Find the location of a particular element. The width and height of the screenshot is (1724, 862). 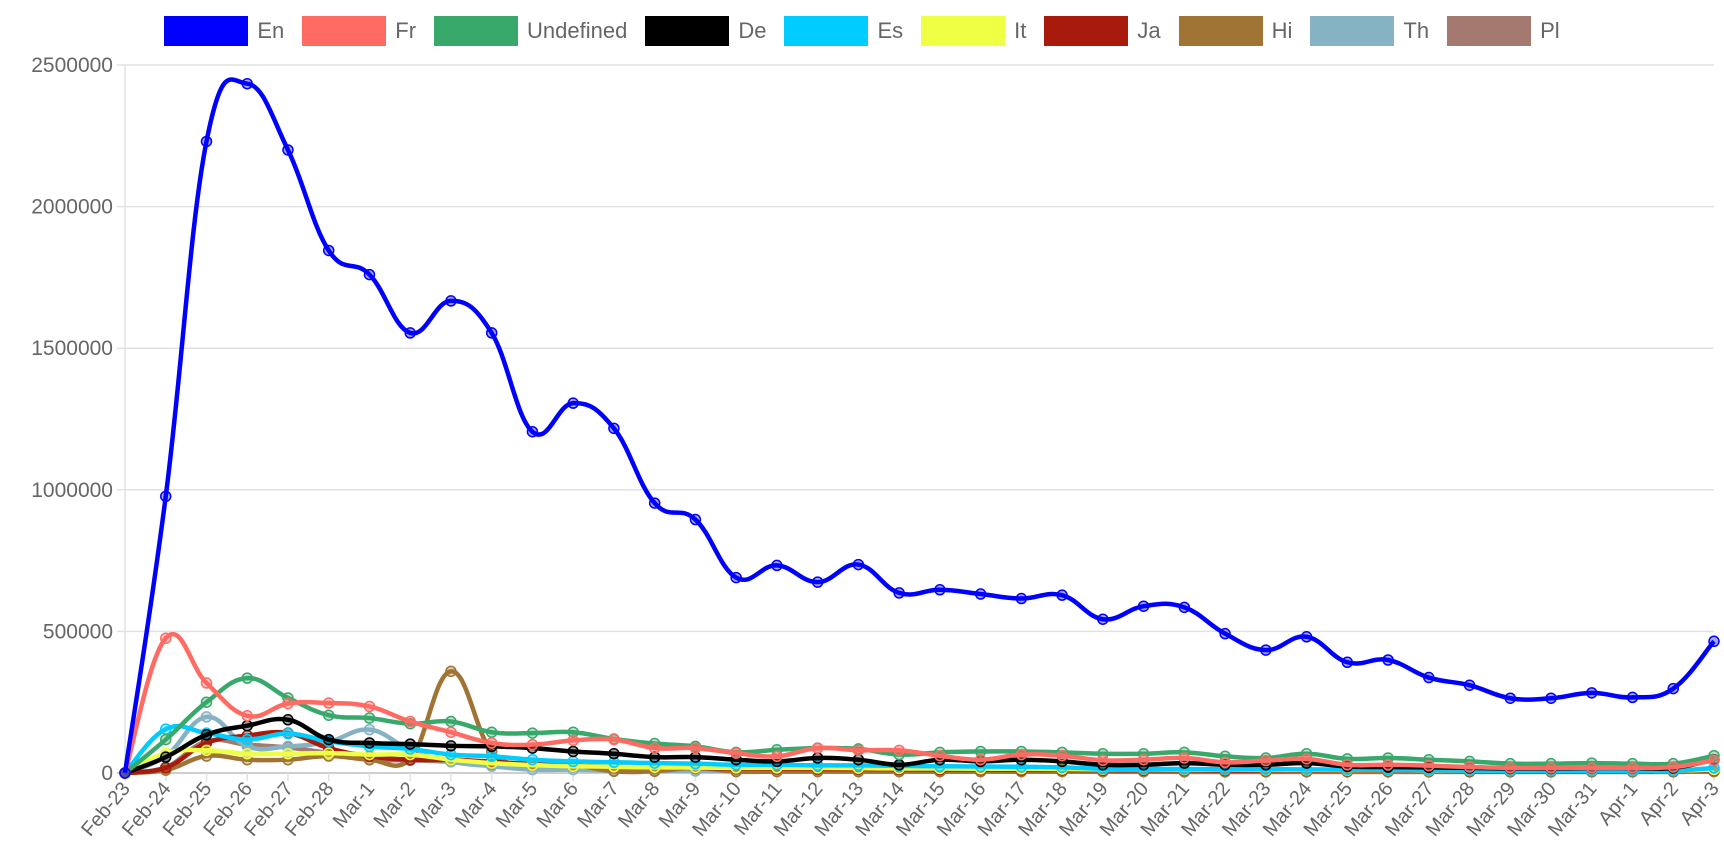

y-tick-label: 500000 is located at coordinates (78, 631).